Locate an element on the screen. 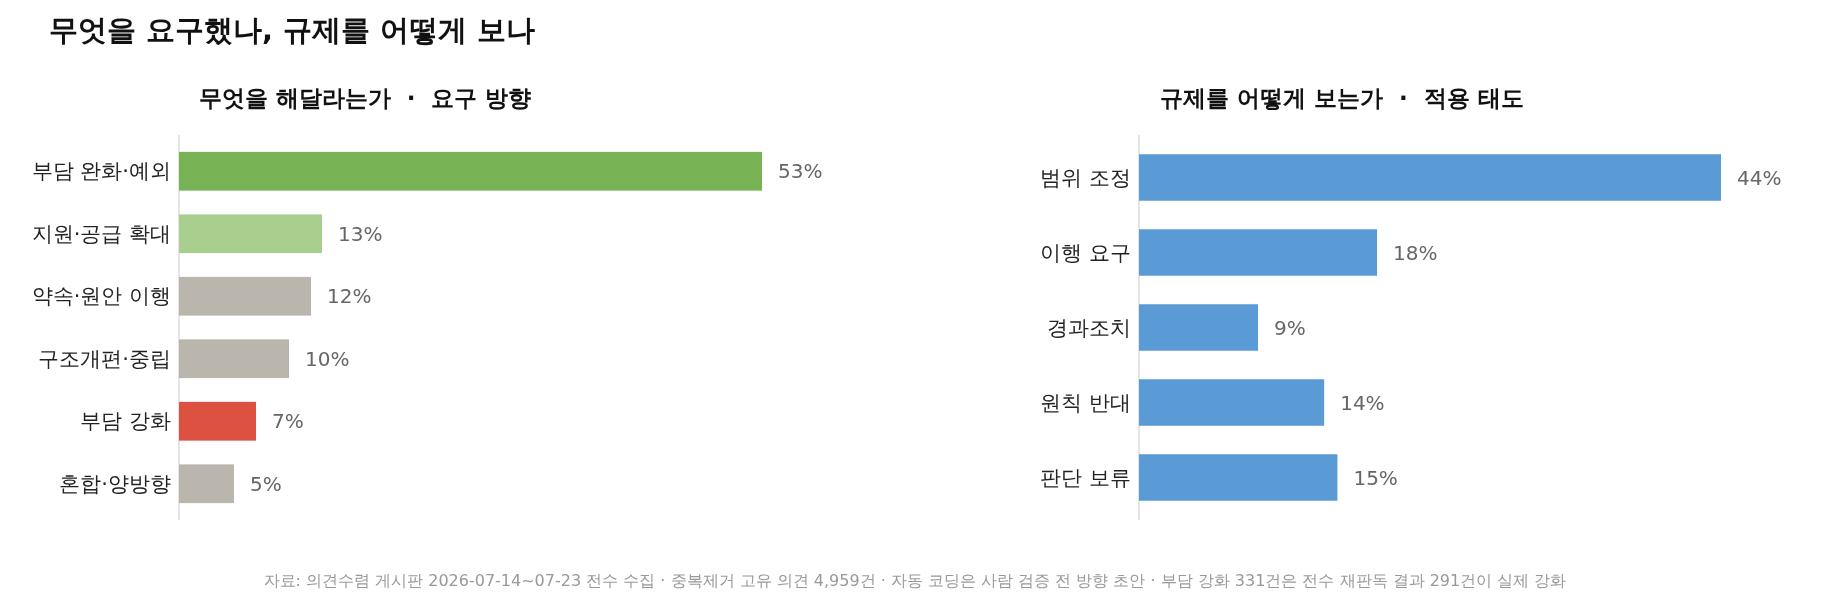 The height and width of the screenshot is (612, 1830). data-label: 53% is located at coordinates (800, 171).